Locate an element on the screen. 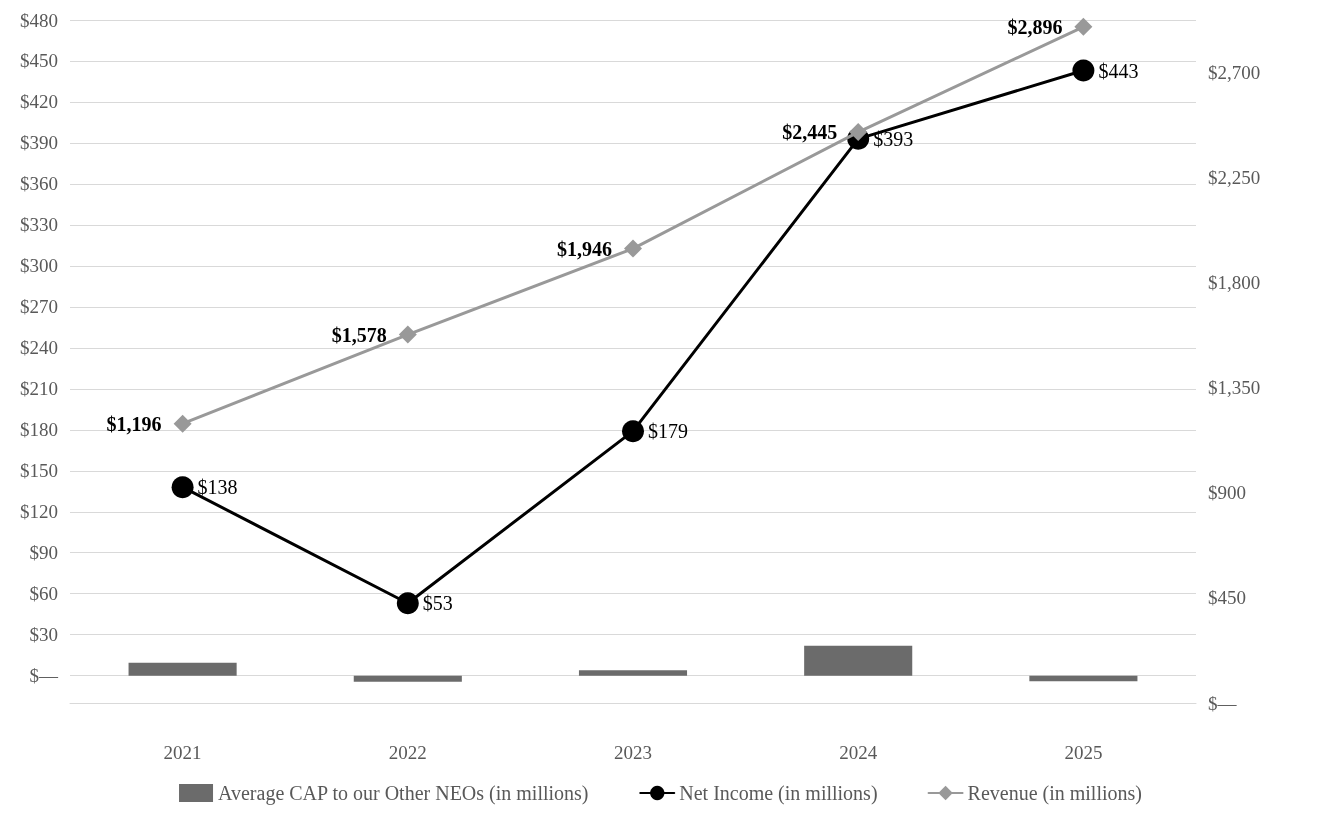  y-tick-label: $180 is located at coordinates (39, 430).